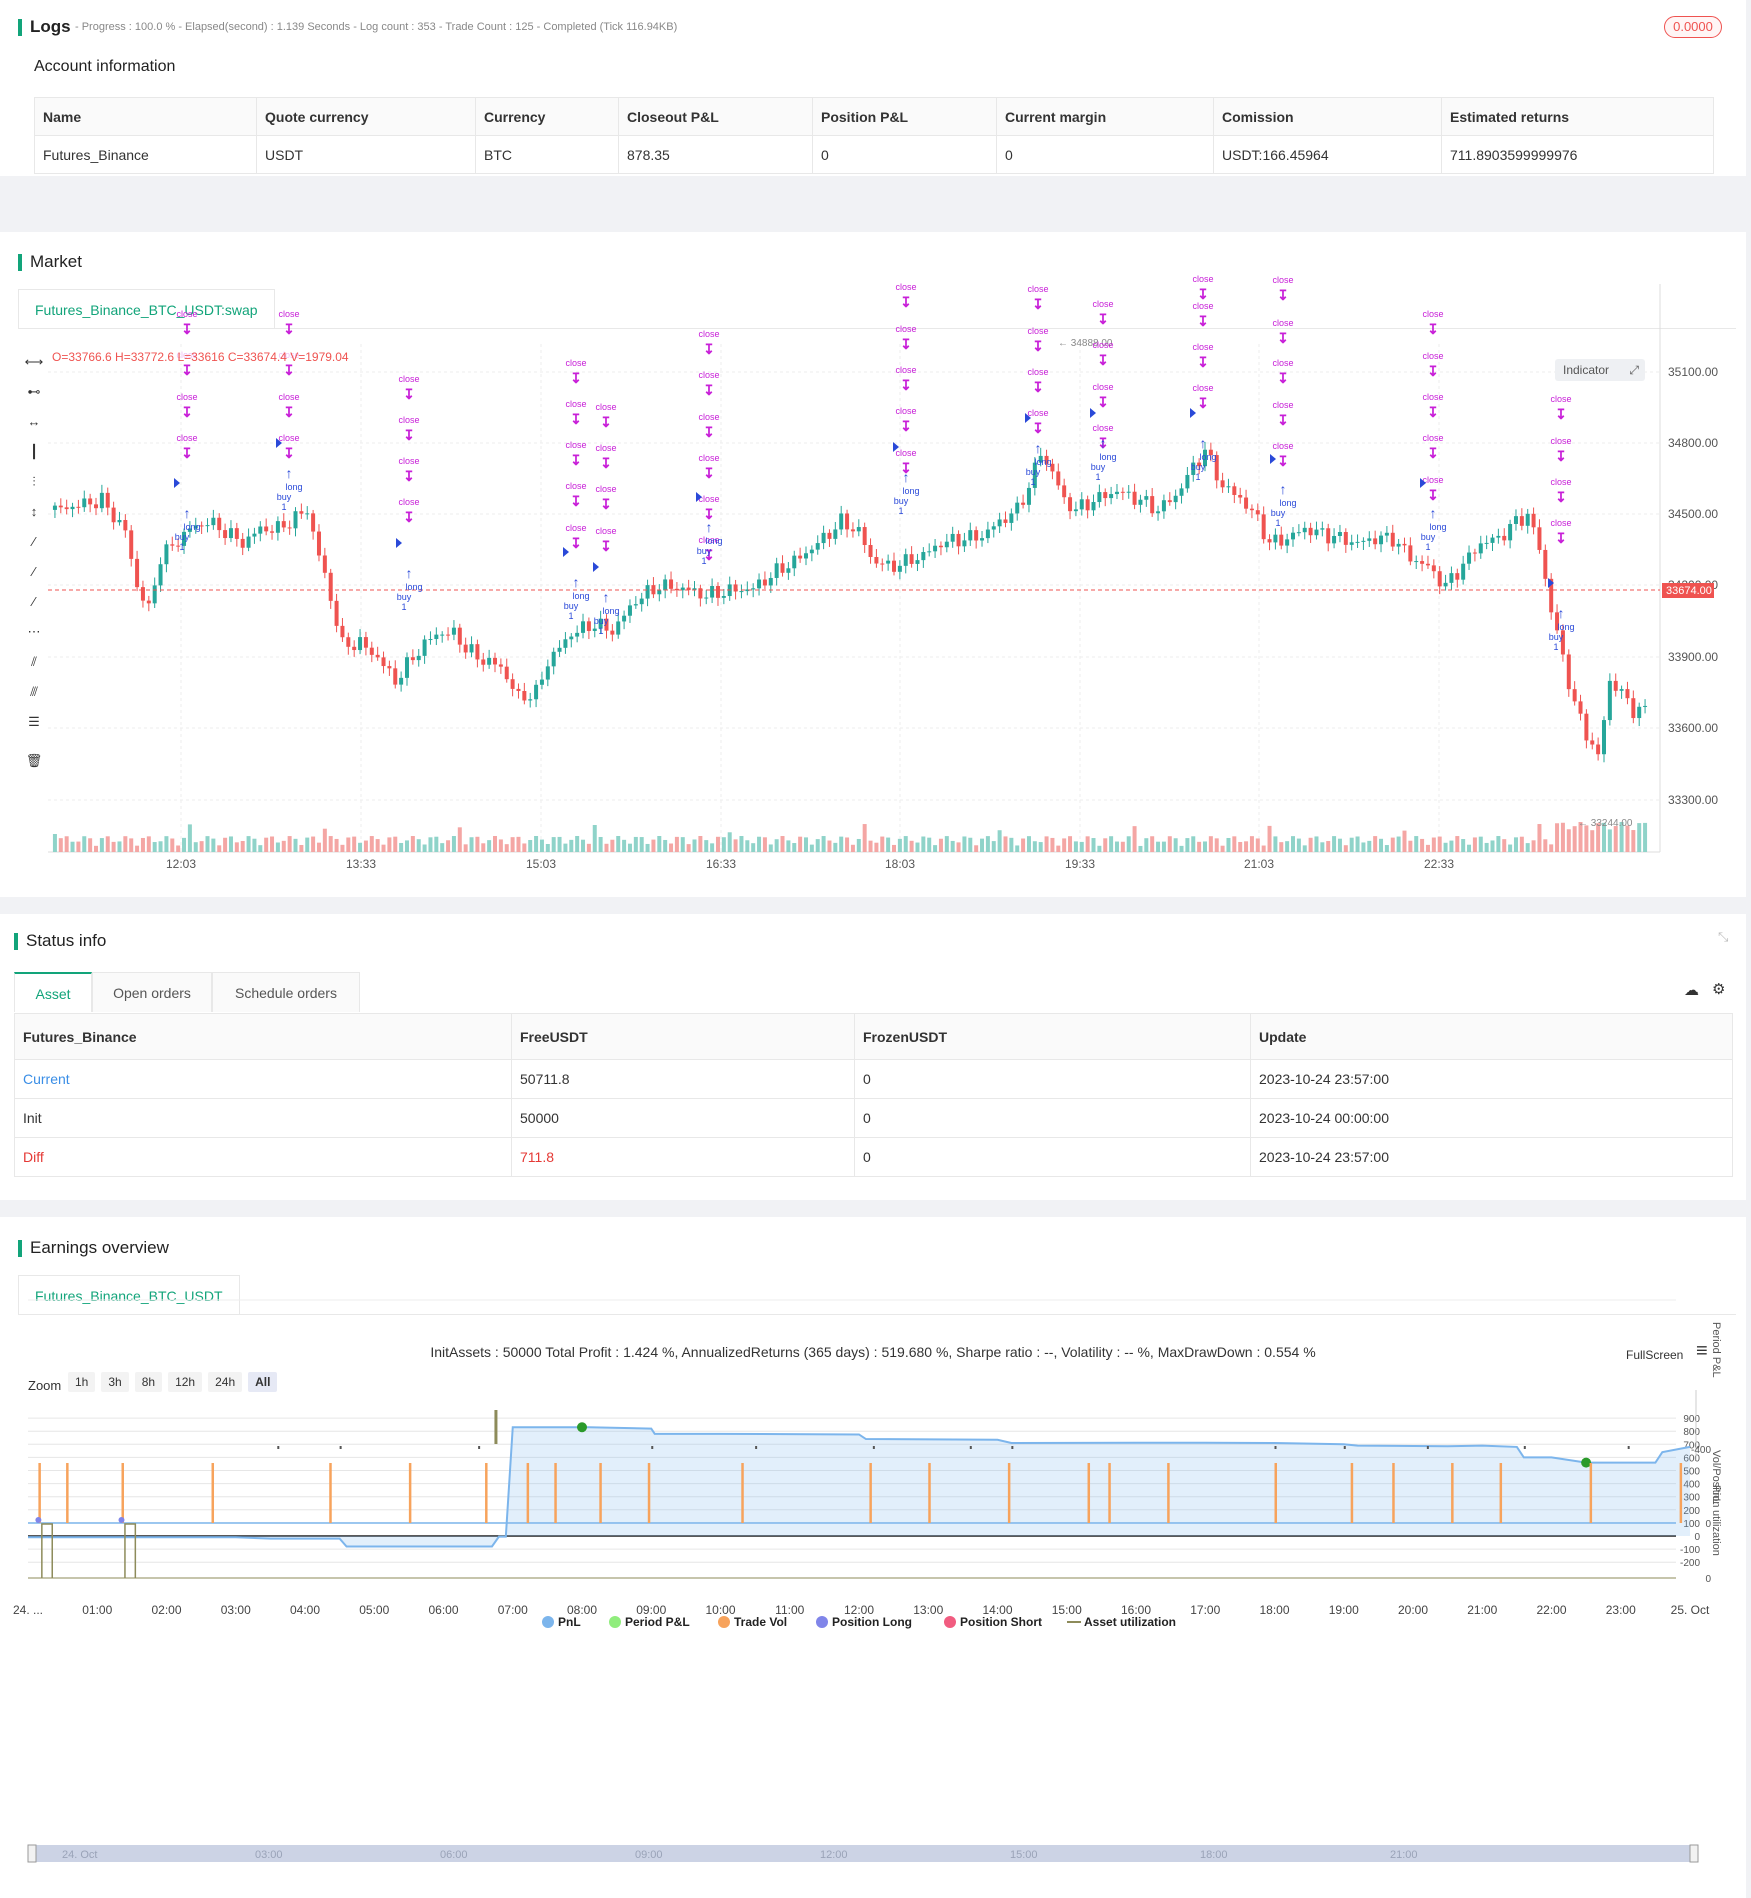 The image size is (1751, 1898). What do you see at coordinates (263, 1382) in the screenshot?
I see `zoom-button-All: All` at bounding box center [263, 1382].